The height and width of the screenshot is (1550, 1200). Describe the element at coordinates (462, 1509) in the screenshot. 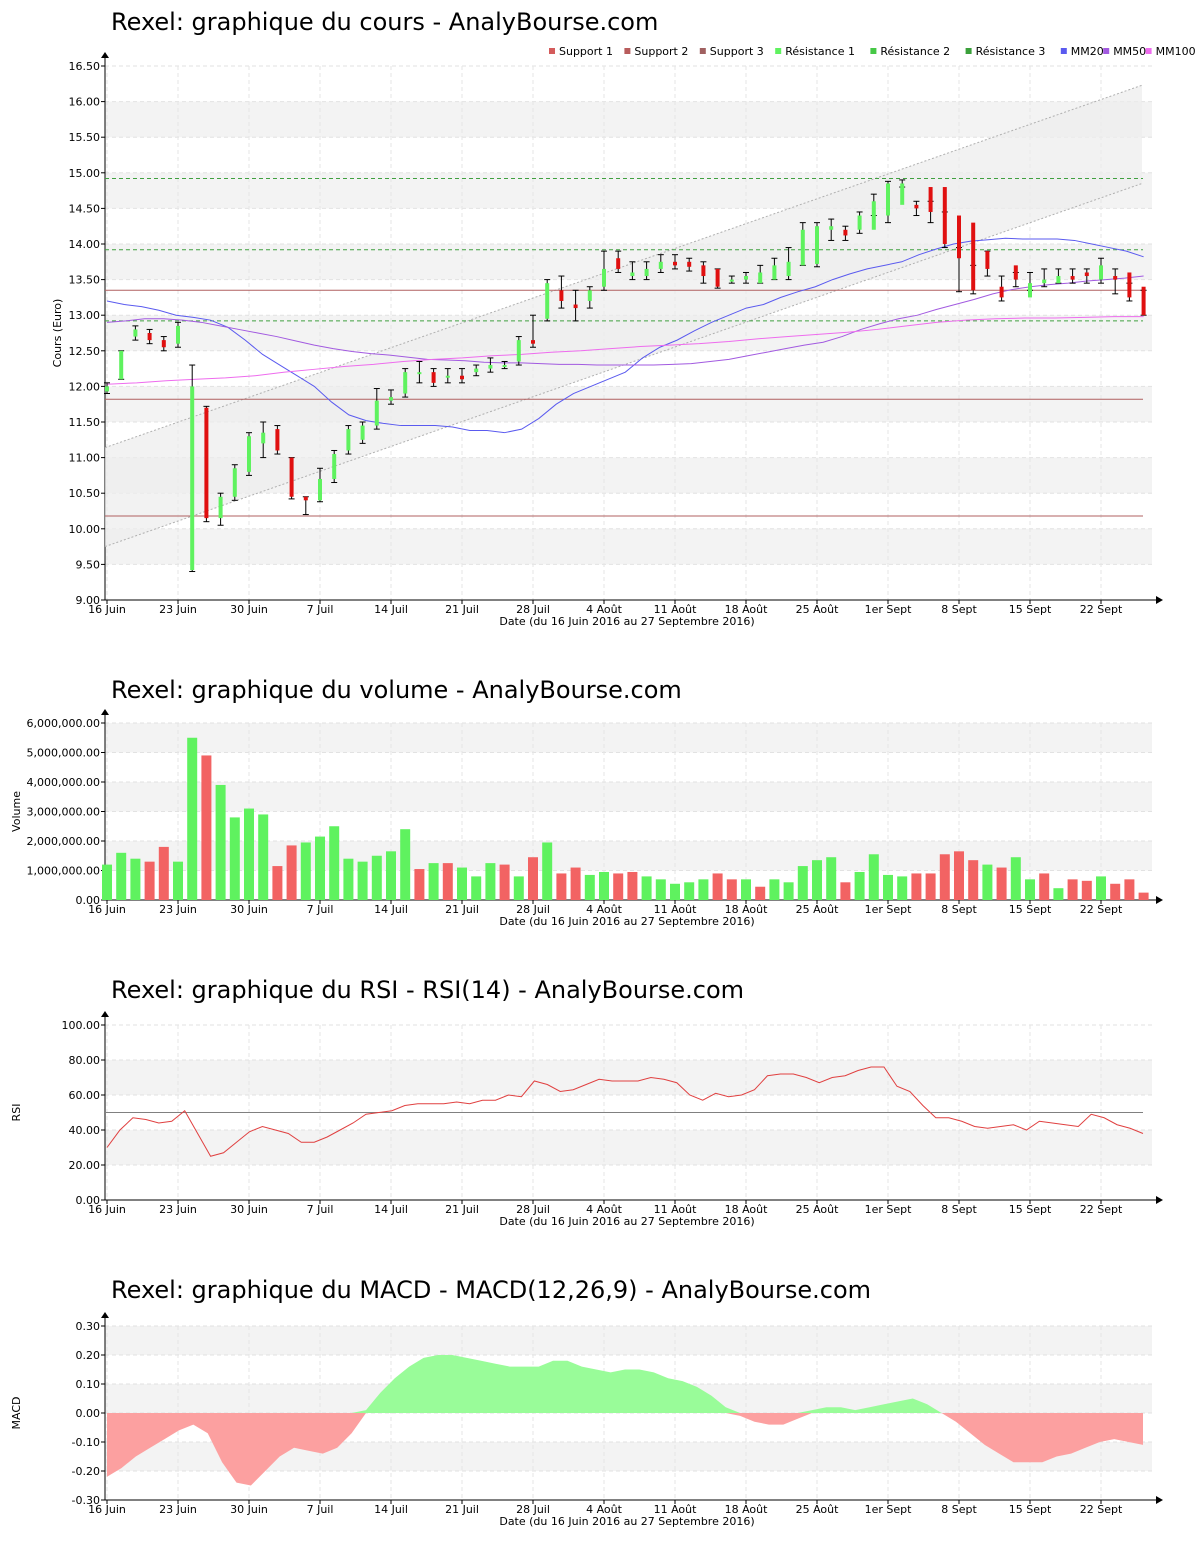

I see `macd-x-tick-label: 21 Juil` at that location.